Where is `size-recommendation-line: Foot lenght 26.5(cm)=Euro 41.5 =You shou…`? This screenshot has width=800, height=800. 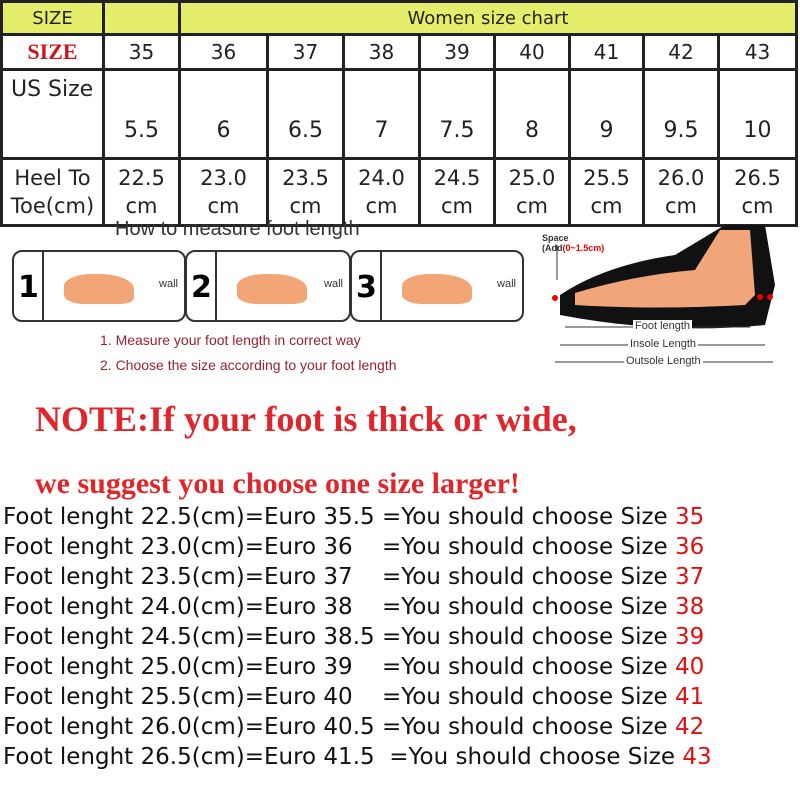
size-recommendation-line: Foot lenght 26.5(cm)=Euro 41.5 =You shou… is located at coordinates (357, 757).